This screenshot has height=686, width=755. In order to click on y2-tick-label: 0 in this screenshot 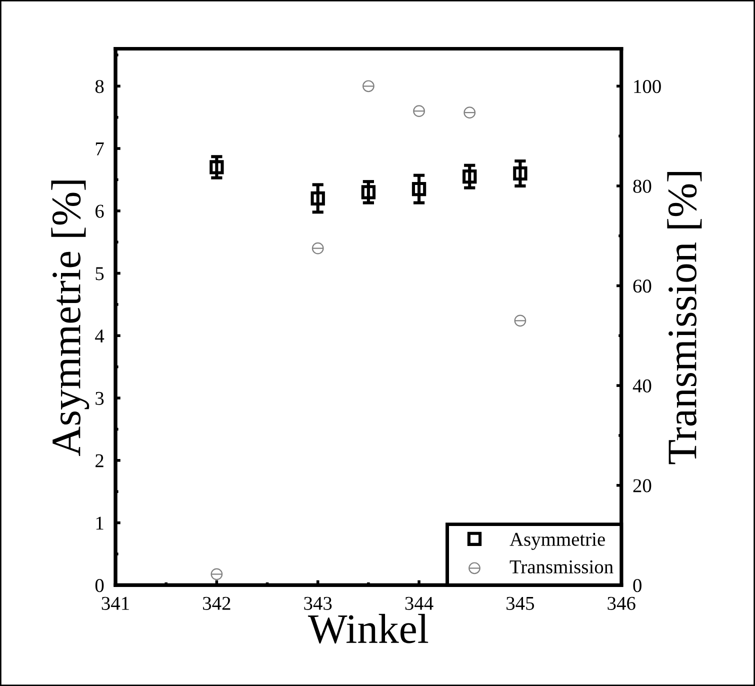, I will do `click(637, 585)`.